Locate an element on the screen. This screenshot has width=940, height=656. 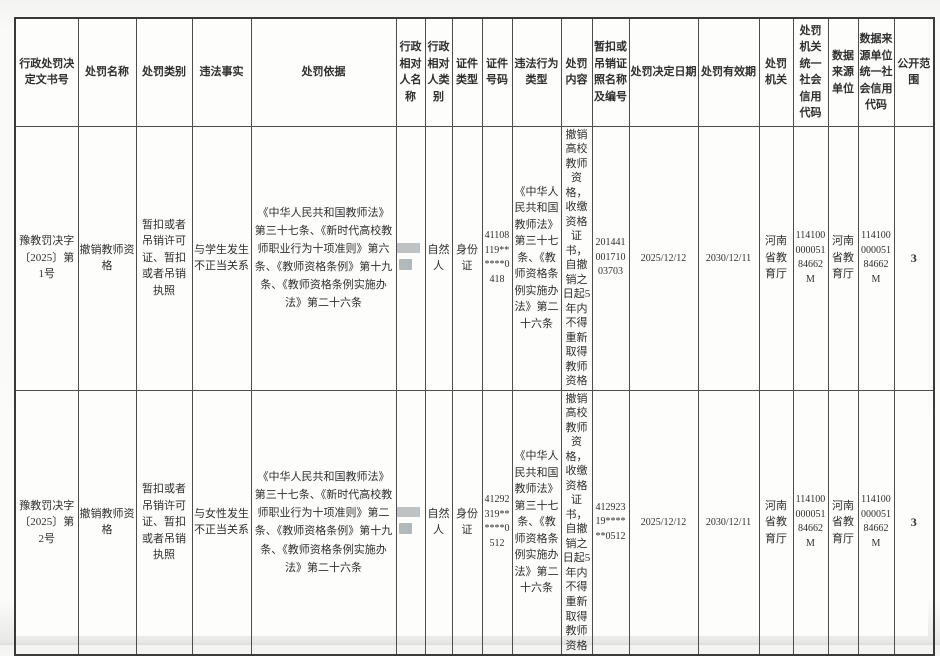
col-header-public-scope: 公开范围 is located at coordinates (914, 72).